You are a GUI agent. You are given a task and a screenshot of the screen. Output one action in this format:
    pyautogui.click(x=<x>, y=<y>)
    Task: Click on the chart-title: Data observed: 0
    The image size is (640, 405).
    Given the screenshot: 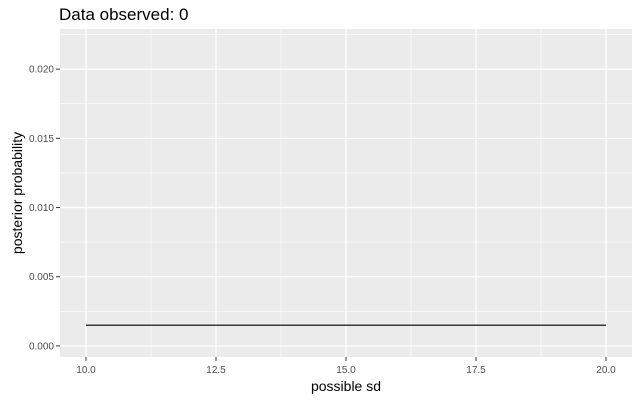 What is the action you would take?
    pyautogui.click(x=124, y=14)
    